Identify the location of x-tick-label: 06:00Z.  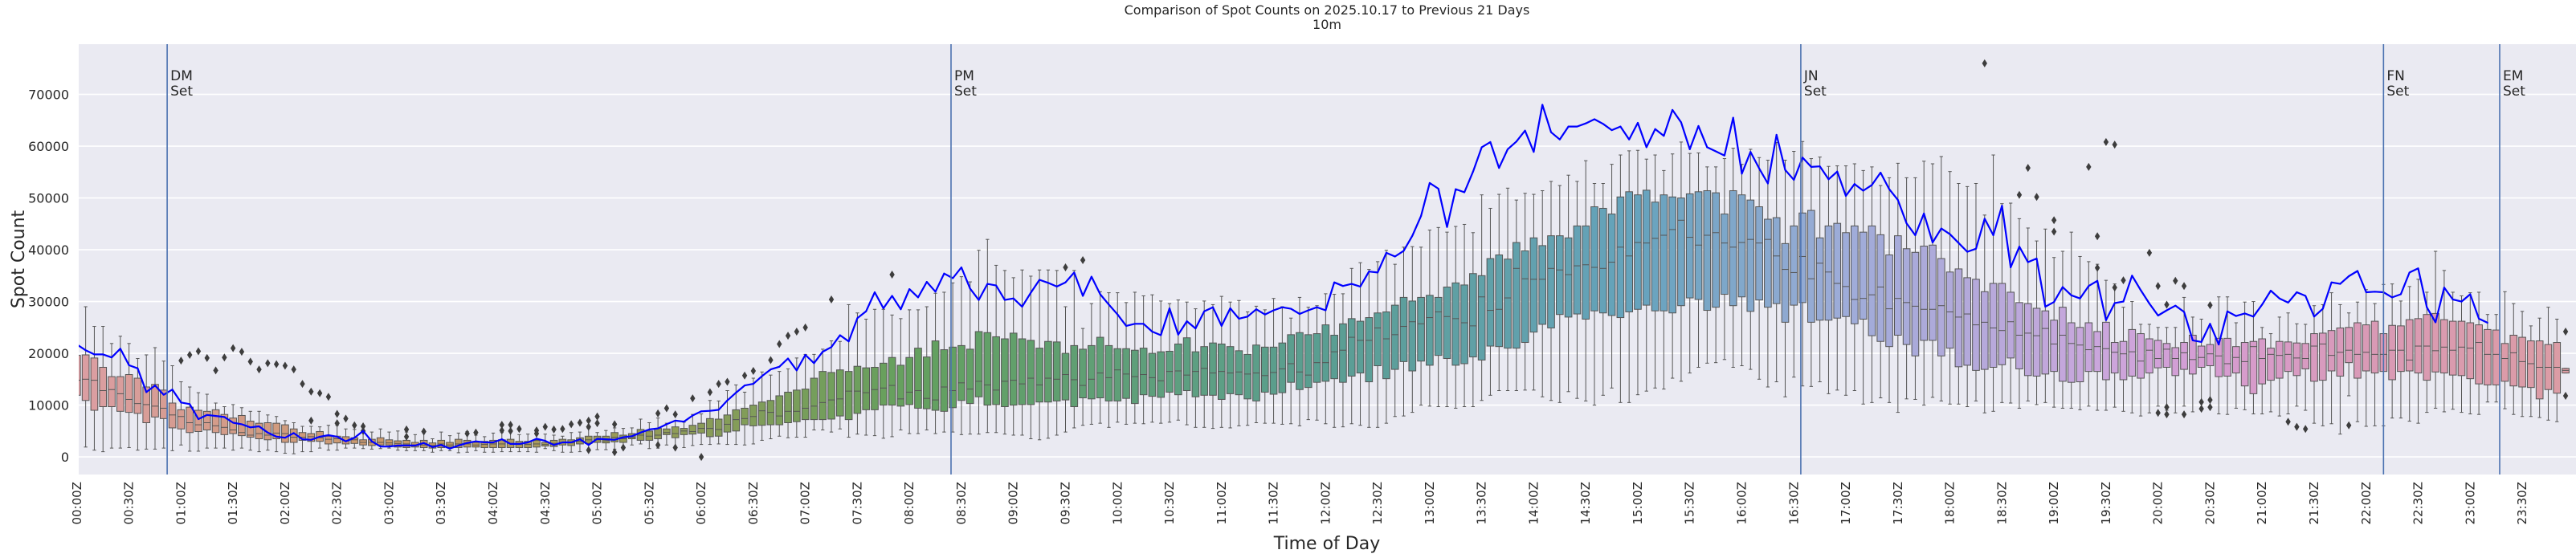
(701, 503).